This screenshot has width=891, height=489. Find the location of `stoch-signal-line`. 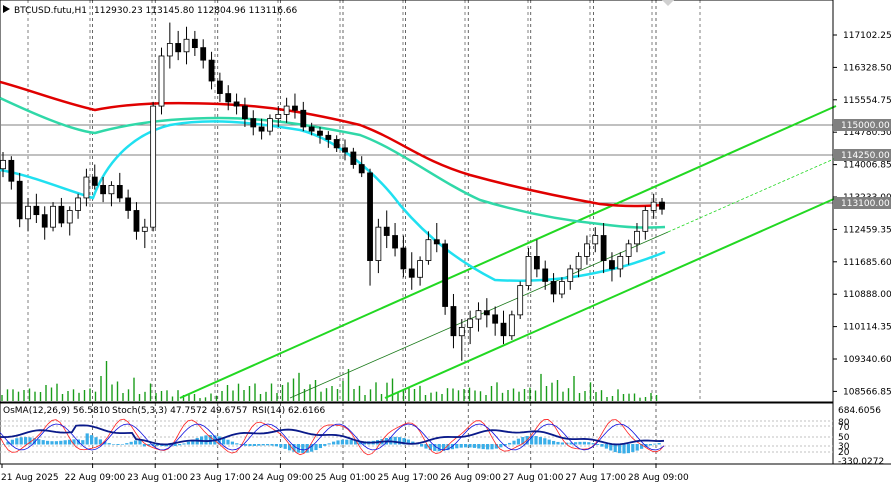

stoch-signal-line is located at coordinates (332, 437).